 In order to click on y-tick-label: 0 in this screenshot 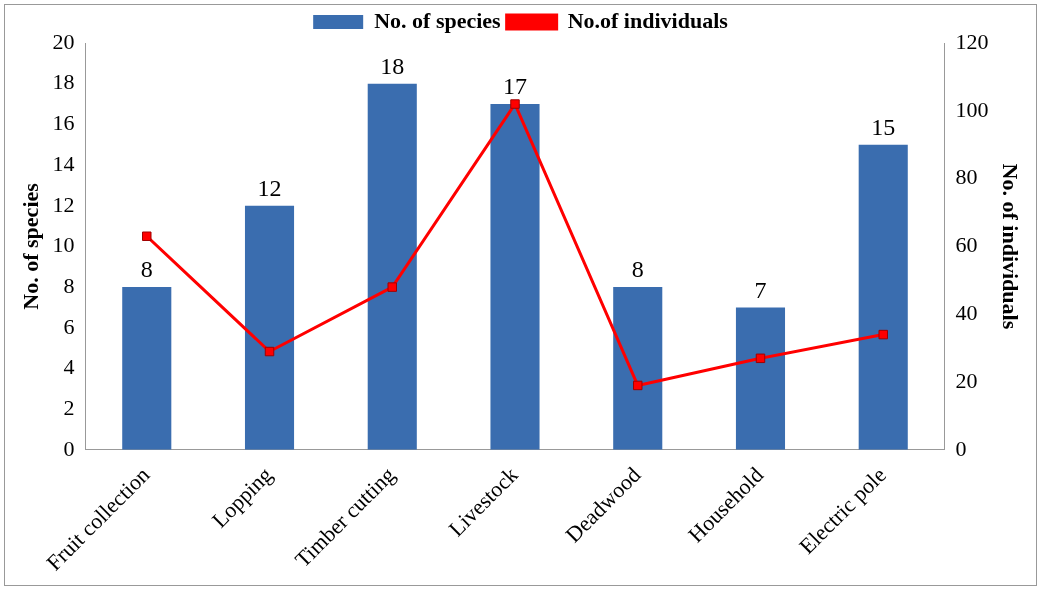, I will do `click(69, 448)`.